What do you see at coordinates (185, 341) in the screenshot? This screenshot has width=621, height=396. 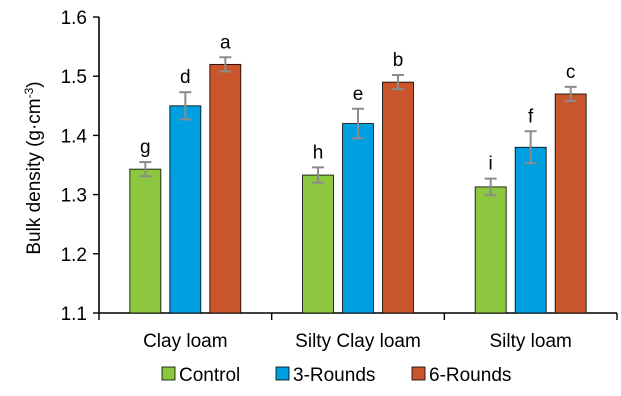 I see `x-tick-label-0: Clay loam` at bounding box center [185, 341].